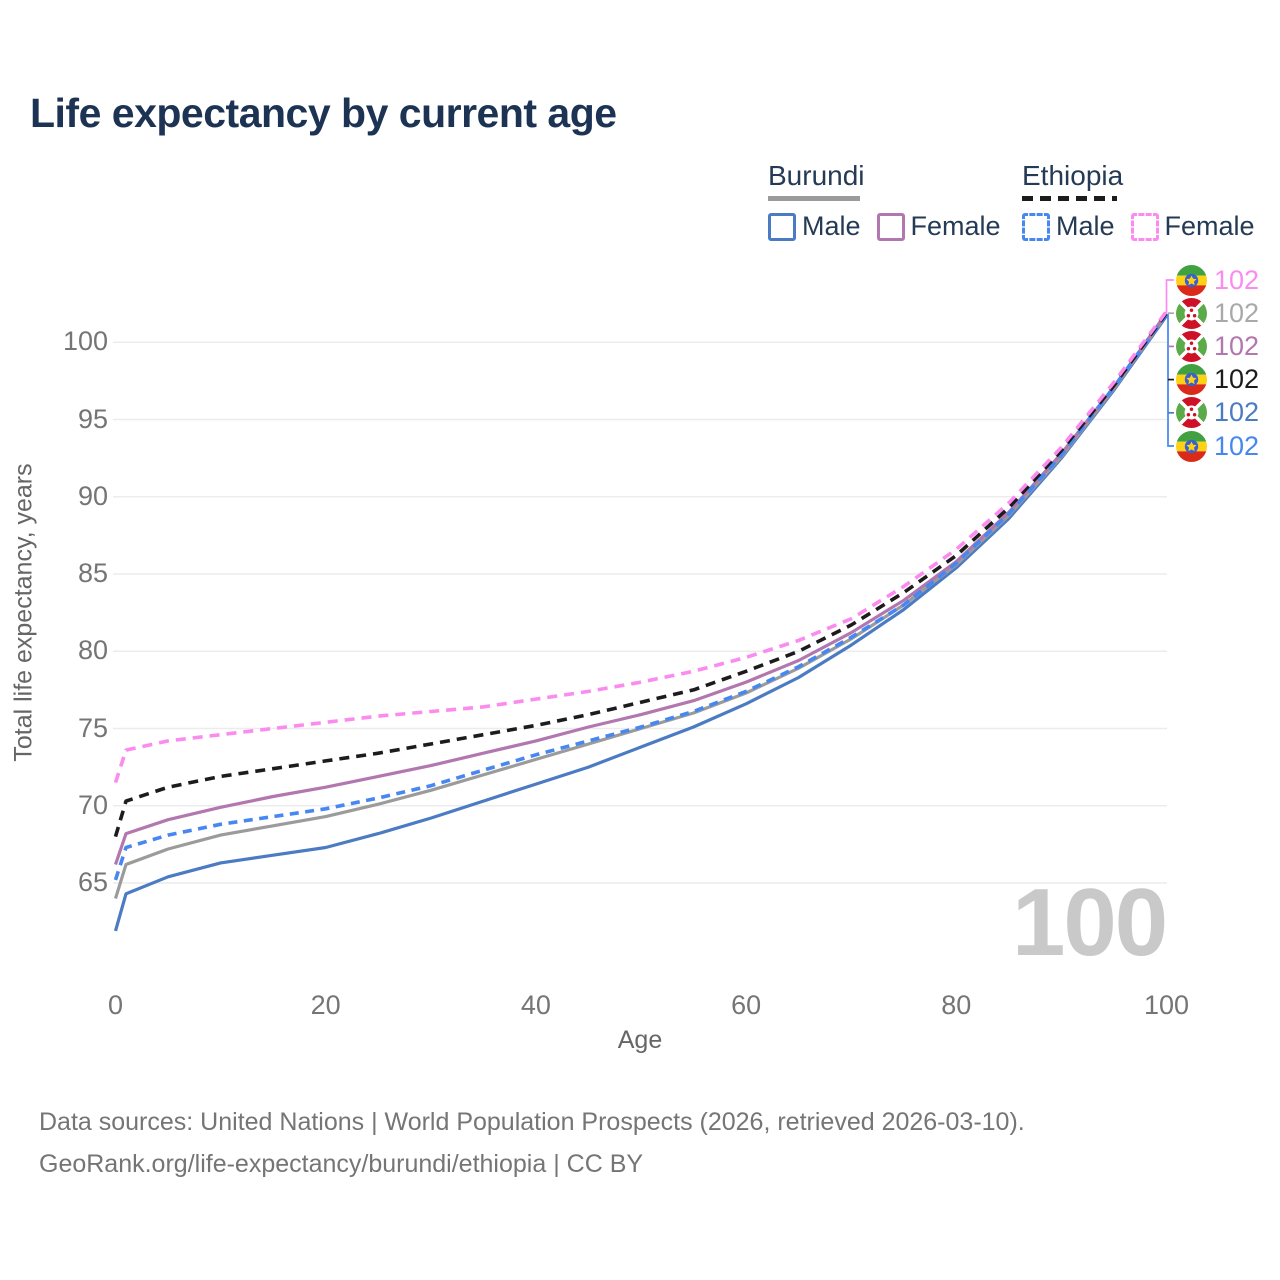 The height and width of the screenshot is (1280, 1280). I want to click on legend-item-burundi-female: Female, so click(938, 226).